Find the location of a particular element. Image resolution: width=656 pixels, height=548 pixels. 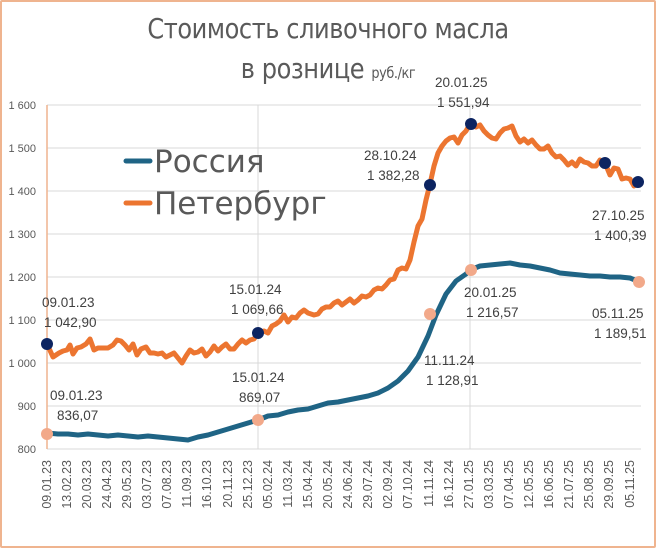

x-tick: 07.10.24 is located at coordinates (408, 484).